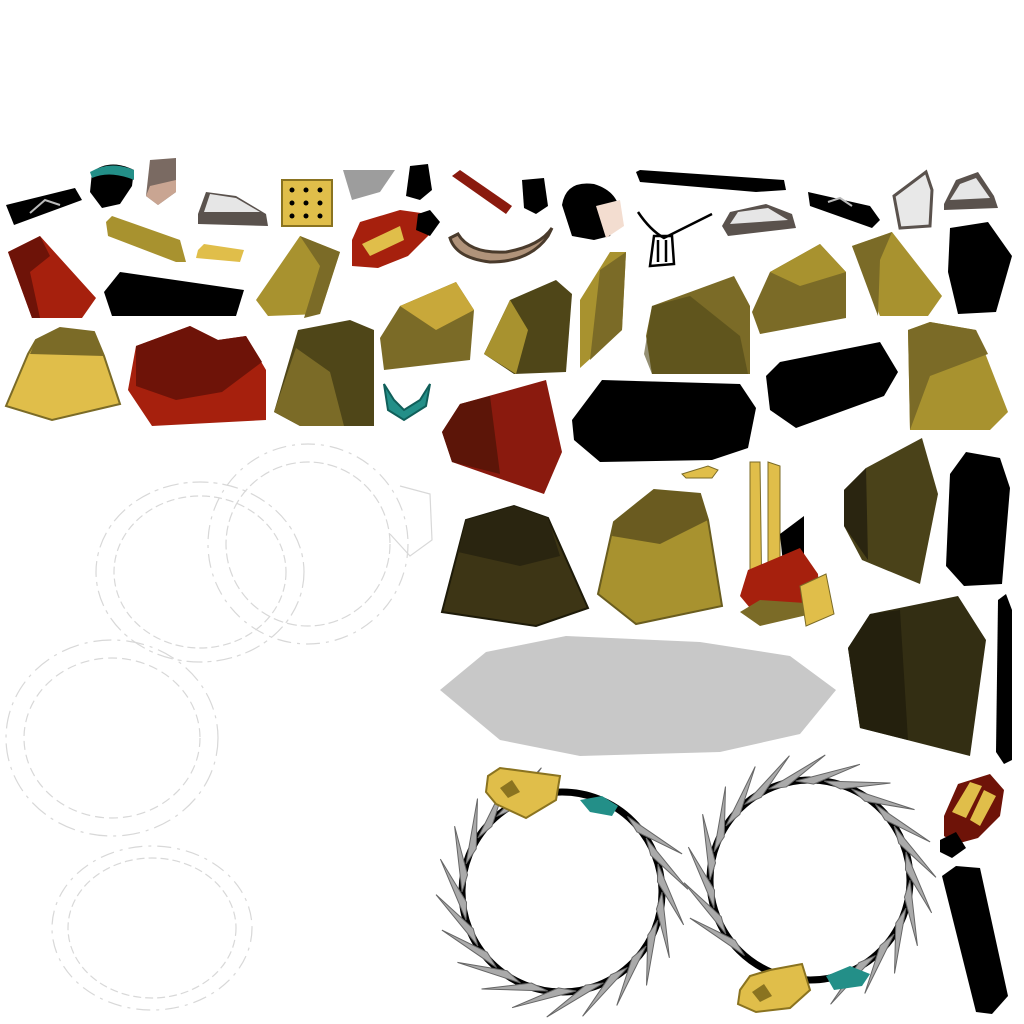 This screenshot has width=1024, height=1024. I want to click on sword-hilt-dark, so click(44, 206).